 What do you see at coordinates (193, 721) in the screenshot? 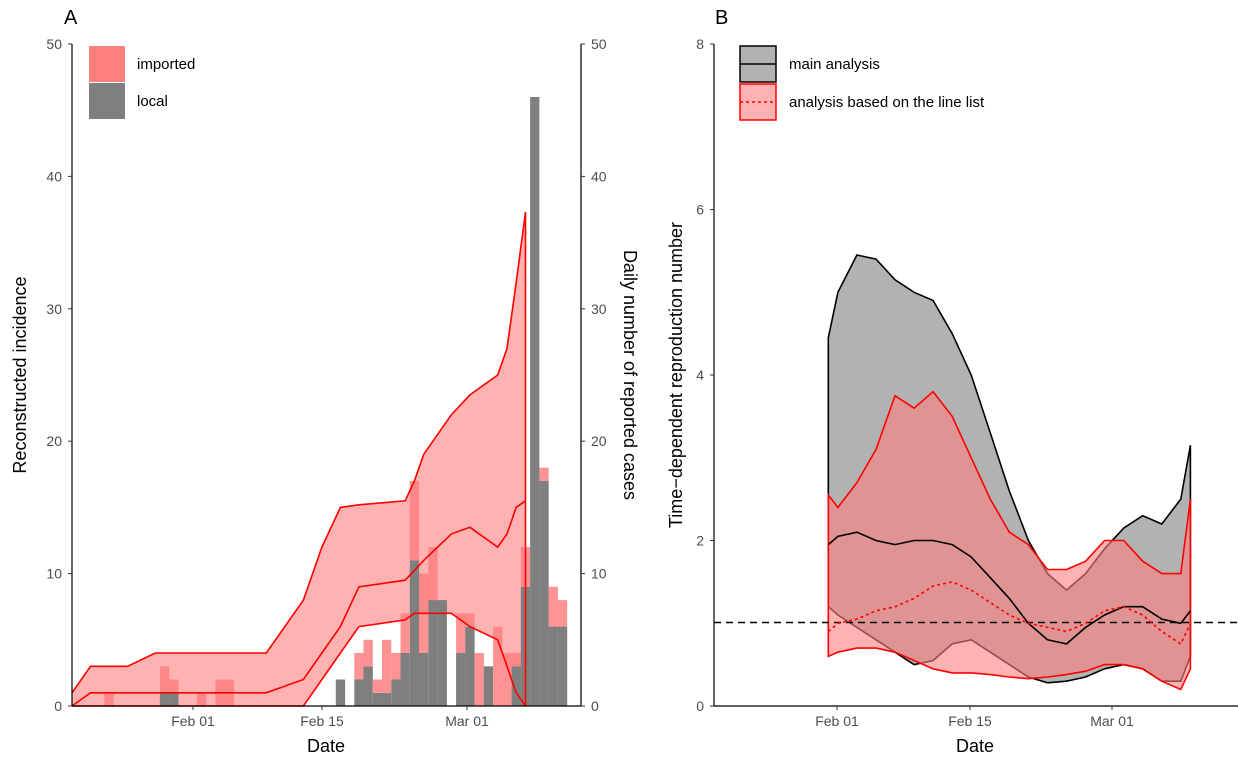
I see `panel-a-xtick-label: Feb 01` at bounding box center [193, 721].